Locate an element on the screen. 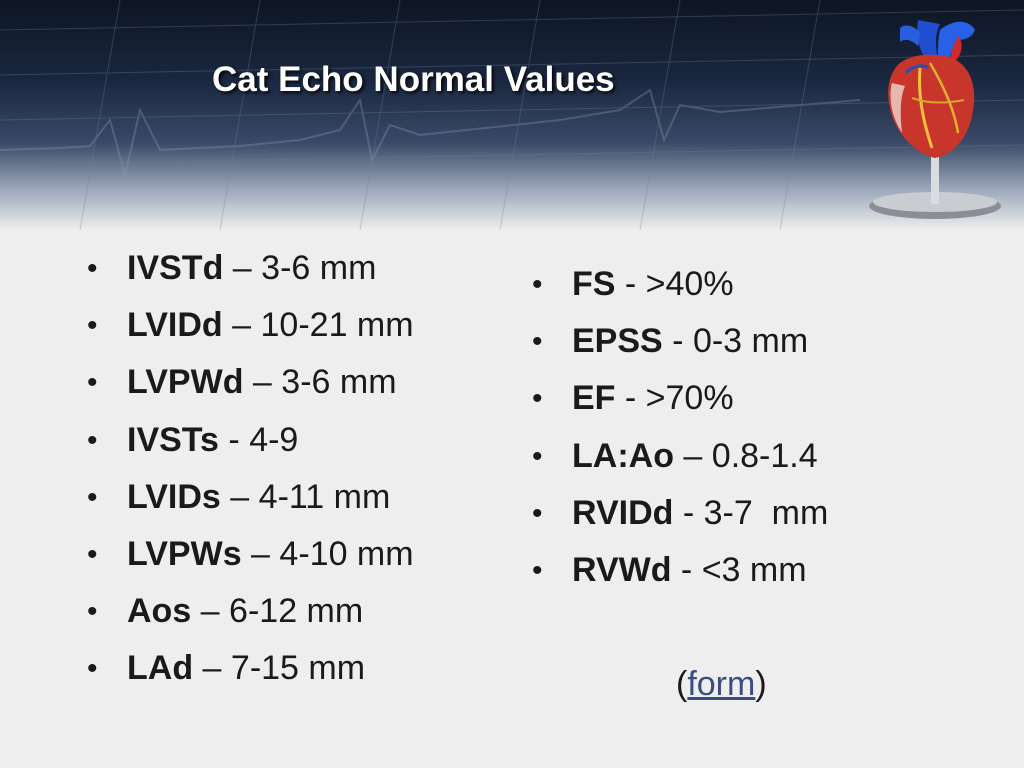 The image size is (1024, 768). list-item: • Aos – 6-12 mm is located at coordinates (250, 611).